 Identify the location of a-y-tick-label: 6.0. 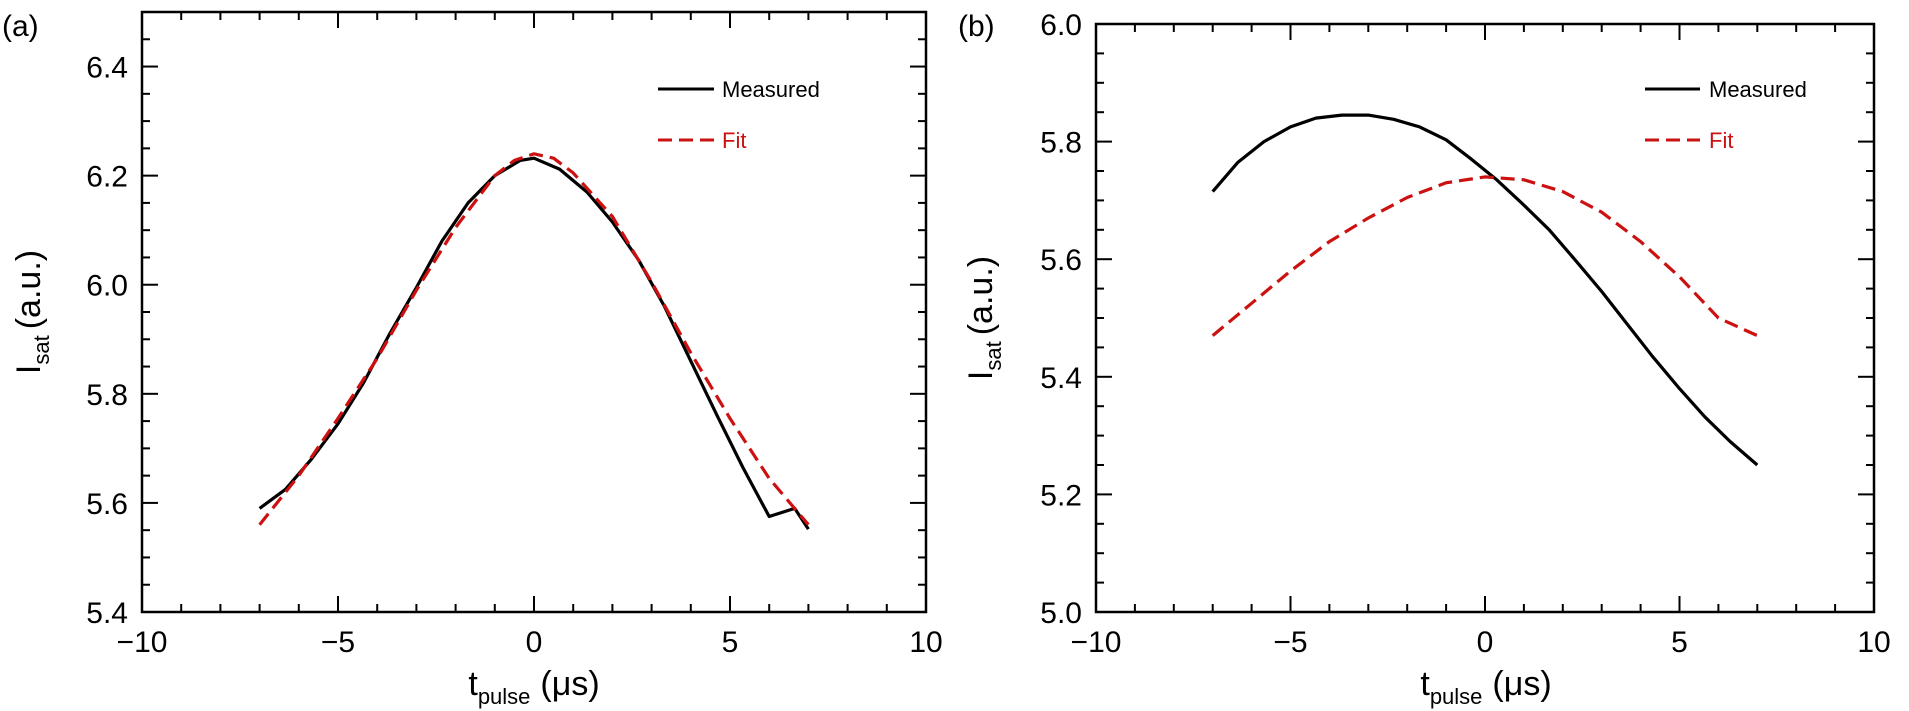
(107, 286).